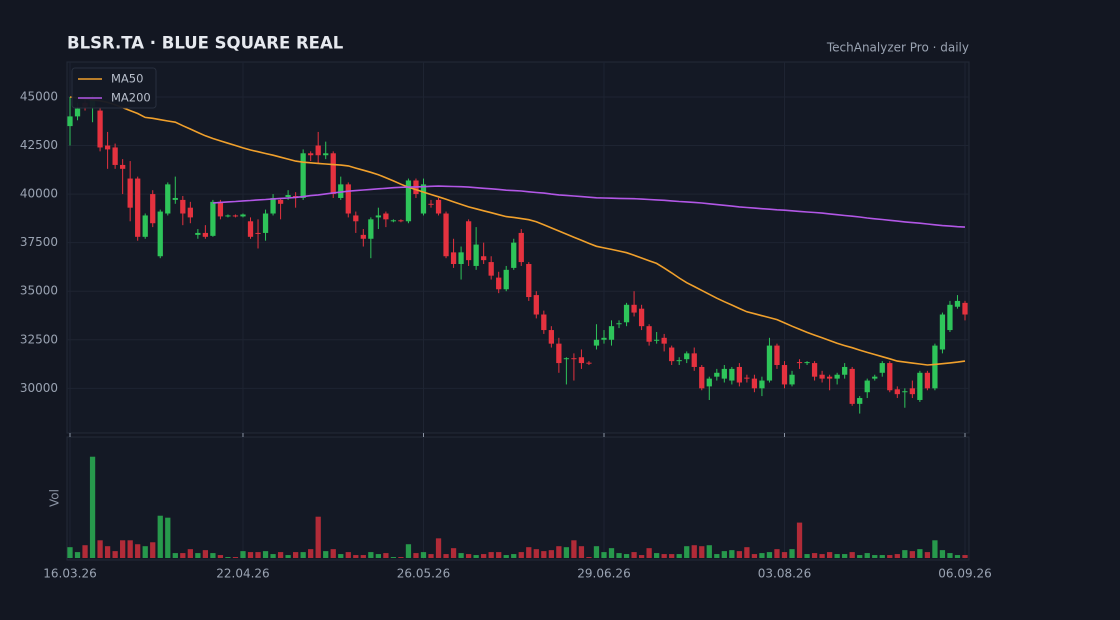 This screenshot has height=620, width=1120. I want to click on chart-subtitle: TechAnalyzer Pro · daily, so click(897, 48).